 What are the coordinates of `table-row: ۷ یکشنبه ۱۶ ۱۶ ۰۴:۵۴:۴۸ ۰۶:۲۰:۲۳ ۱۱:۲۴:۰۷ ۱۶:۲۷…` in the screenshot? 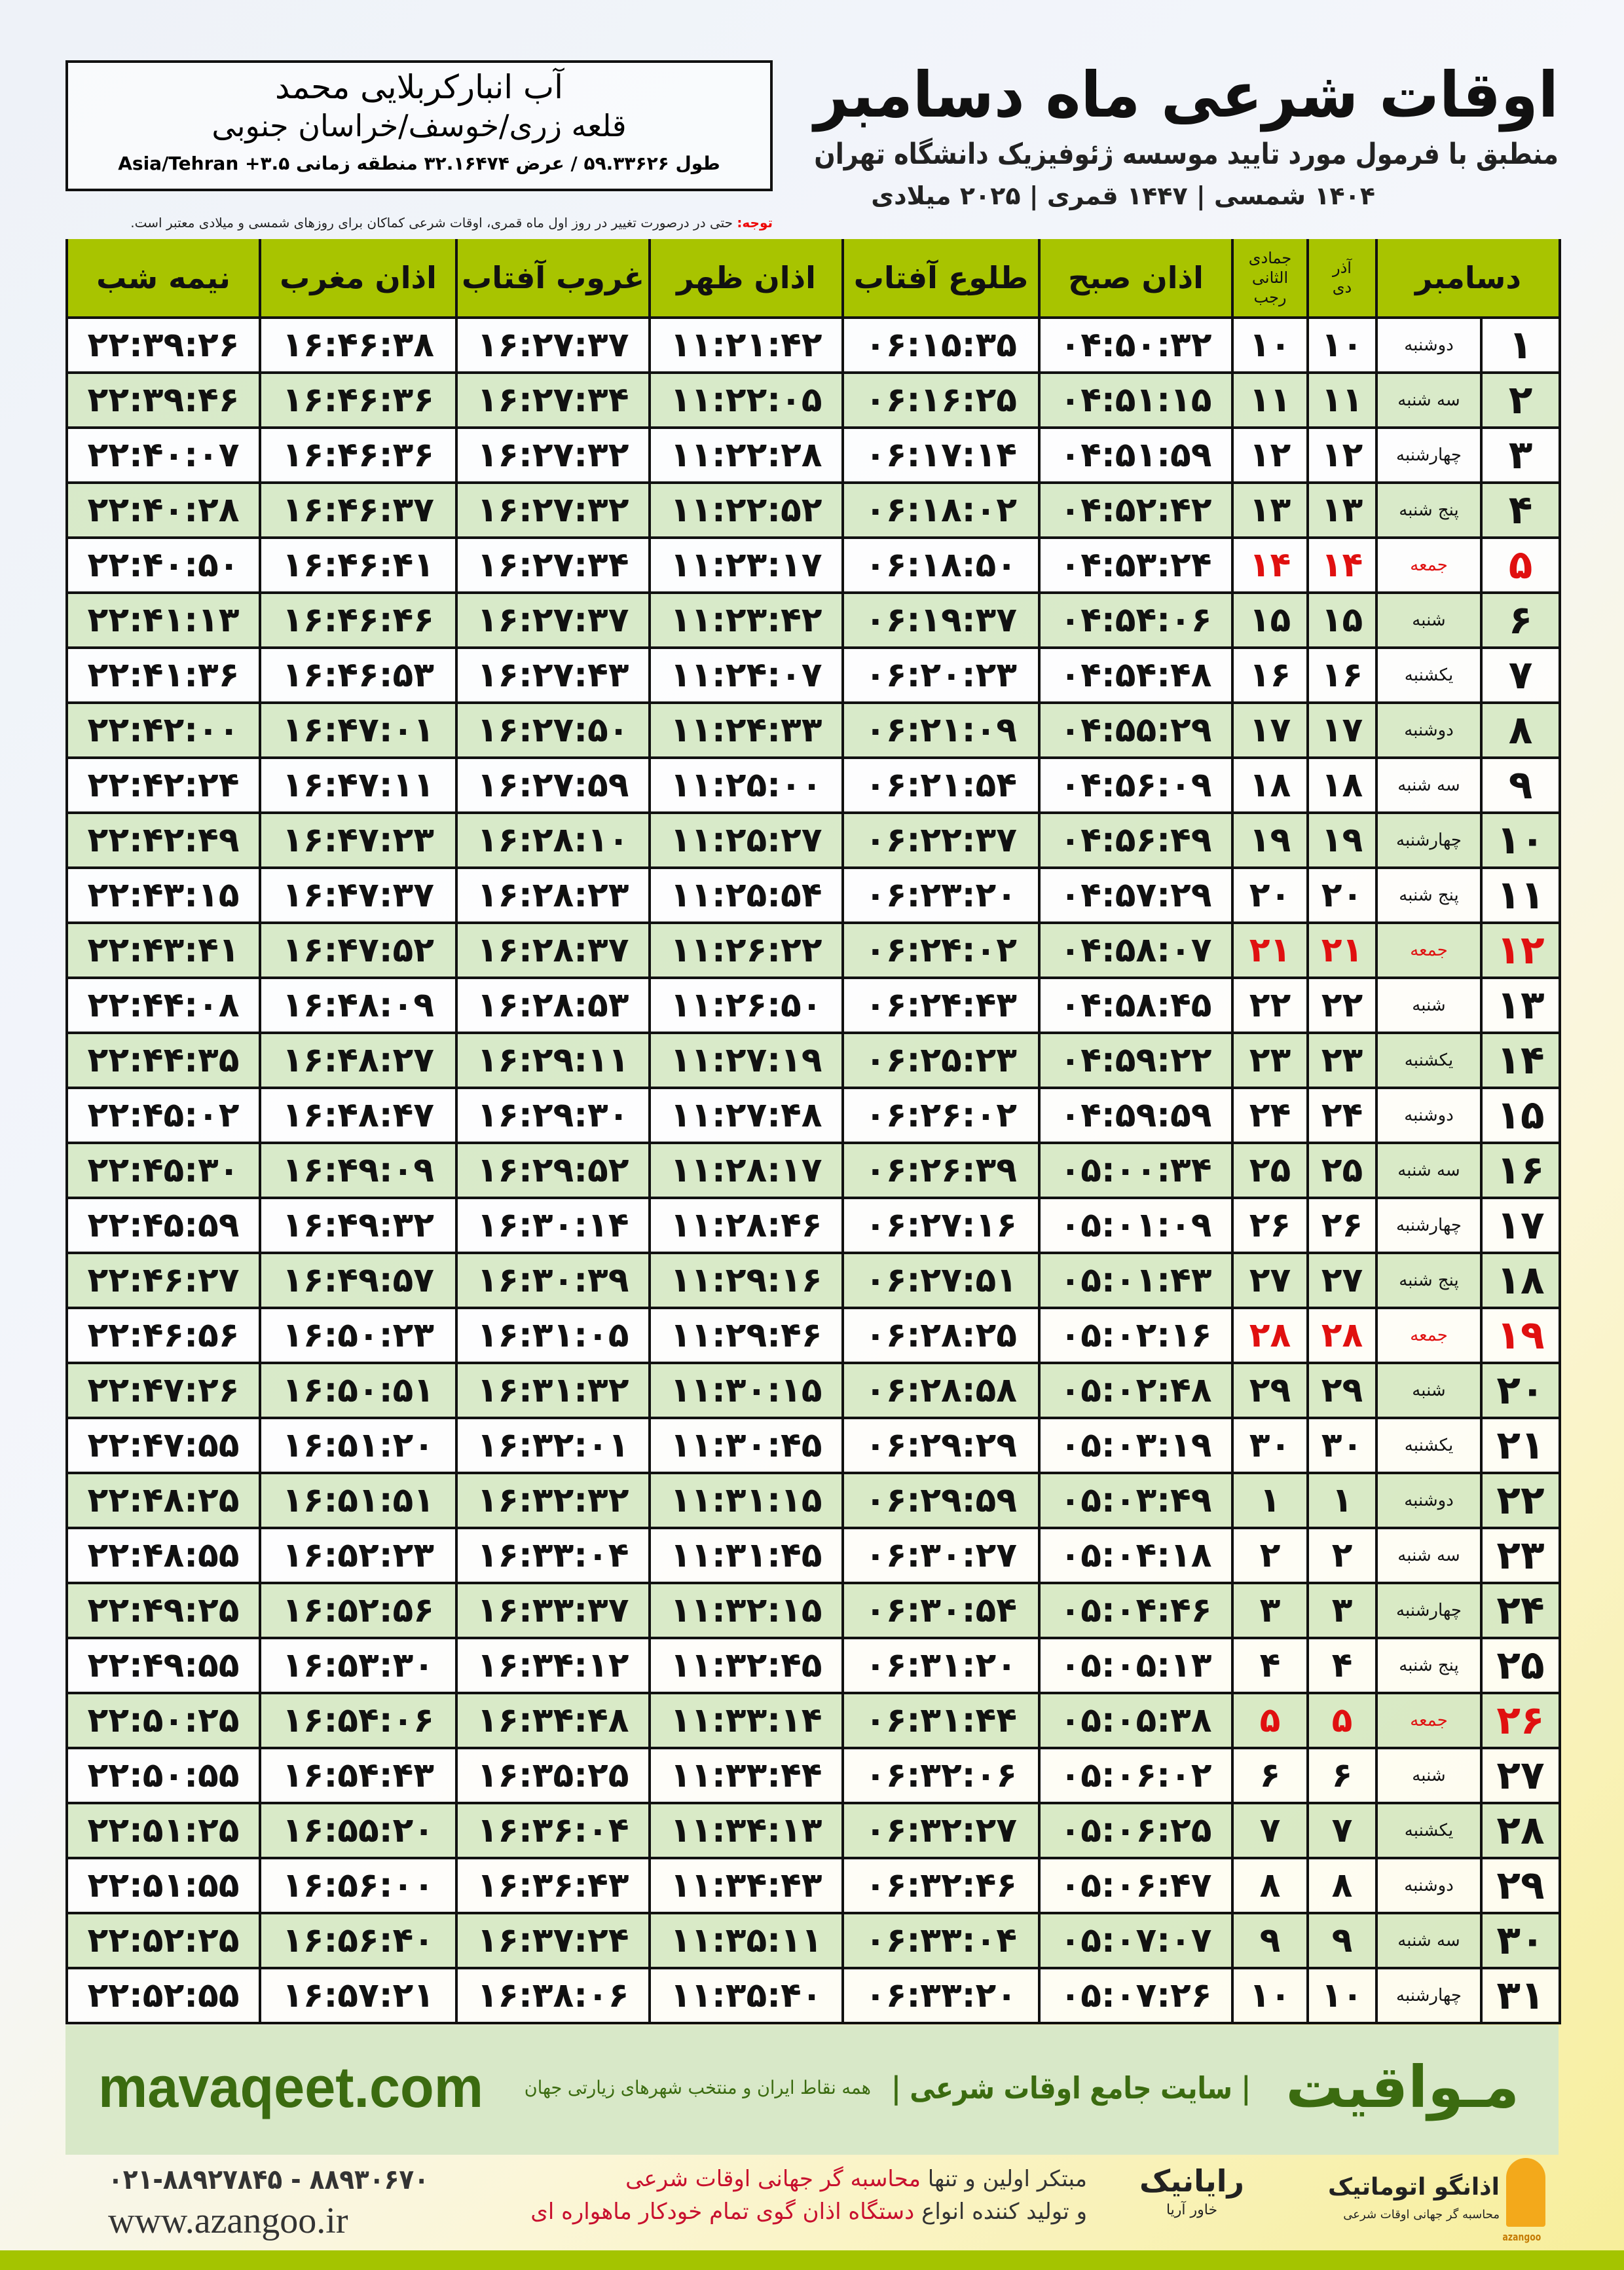 It's located at (813, 675).